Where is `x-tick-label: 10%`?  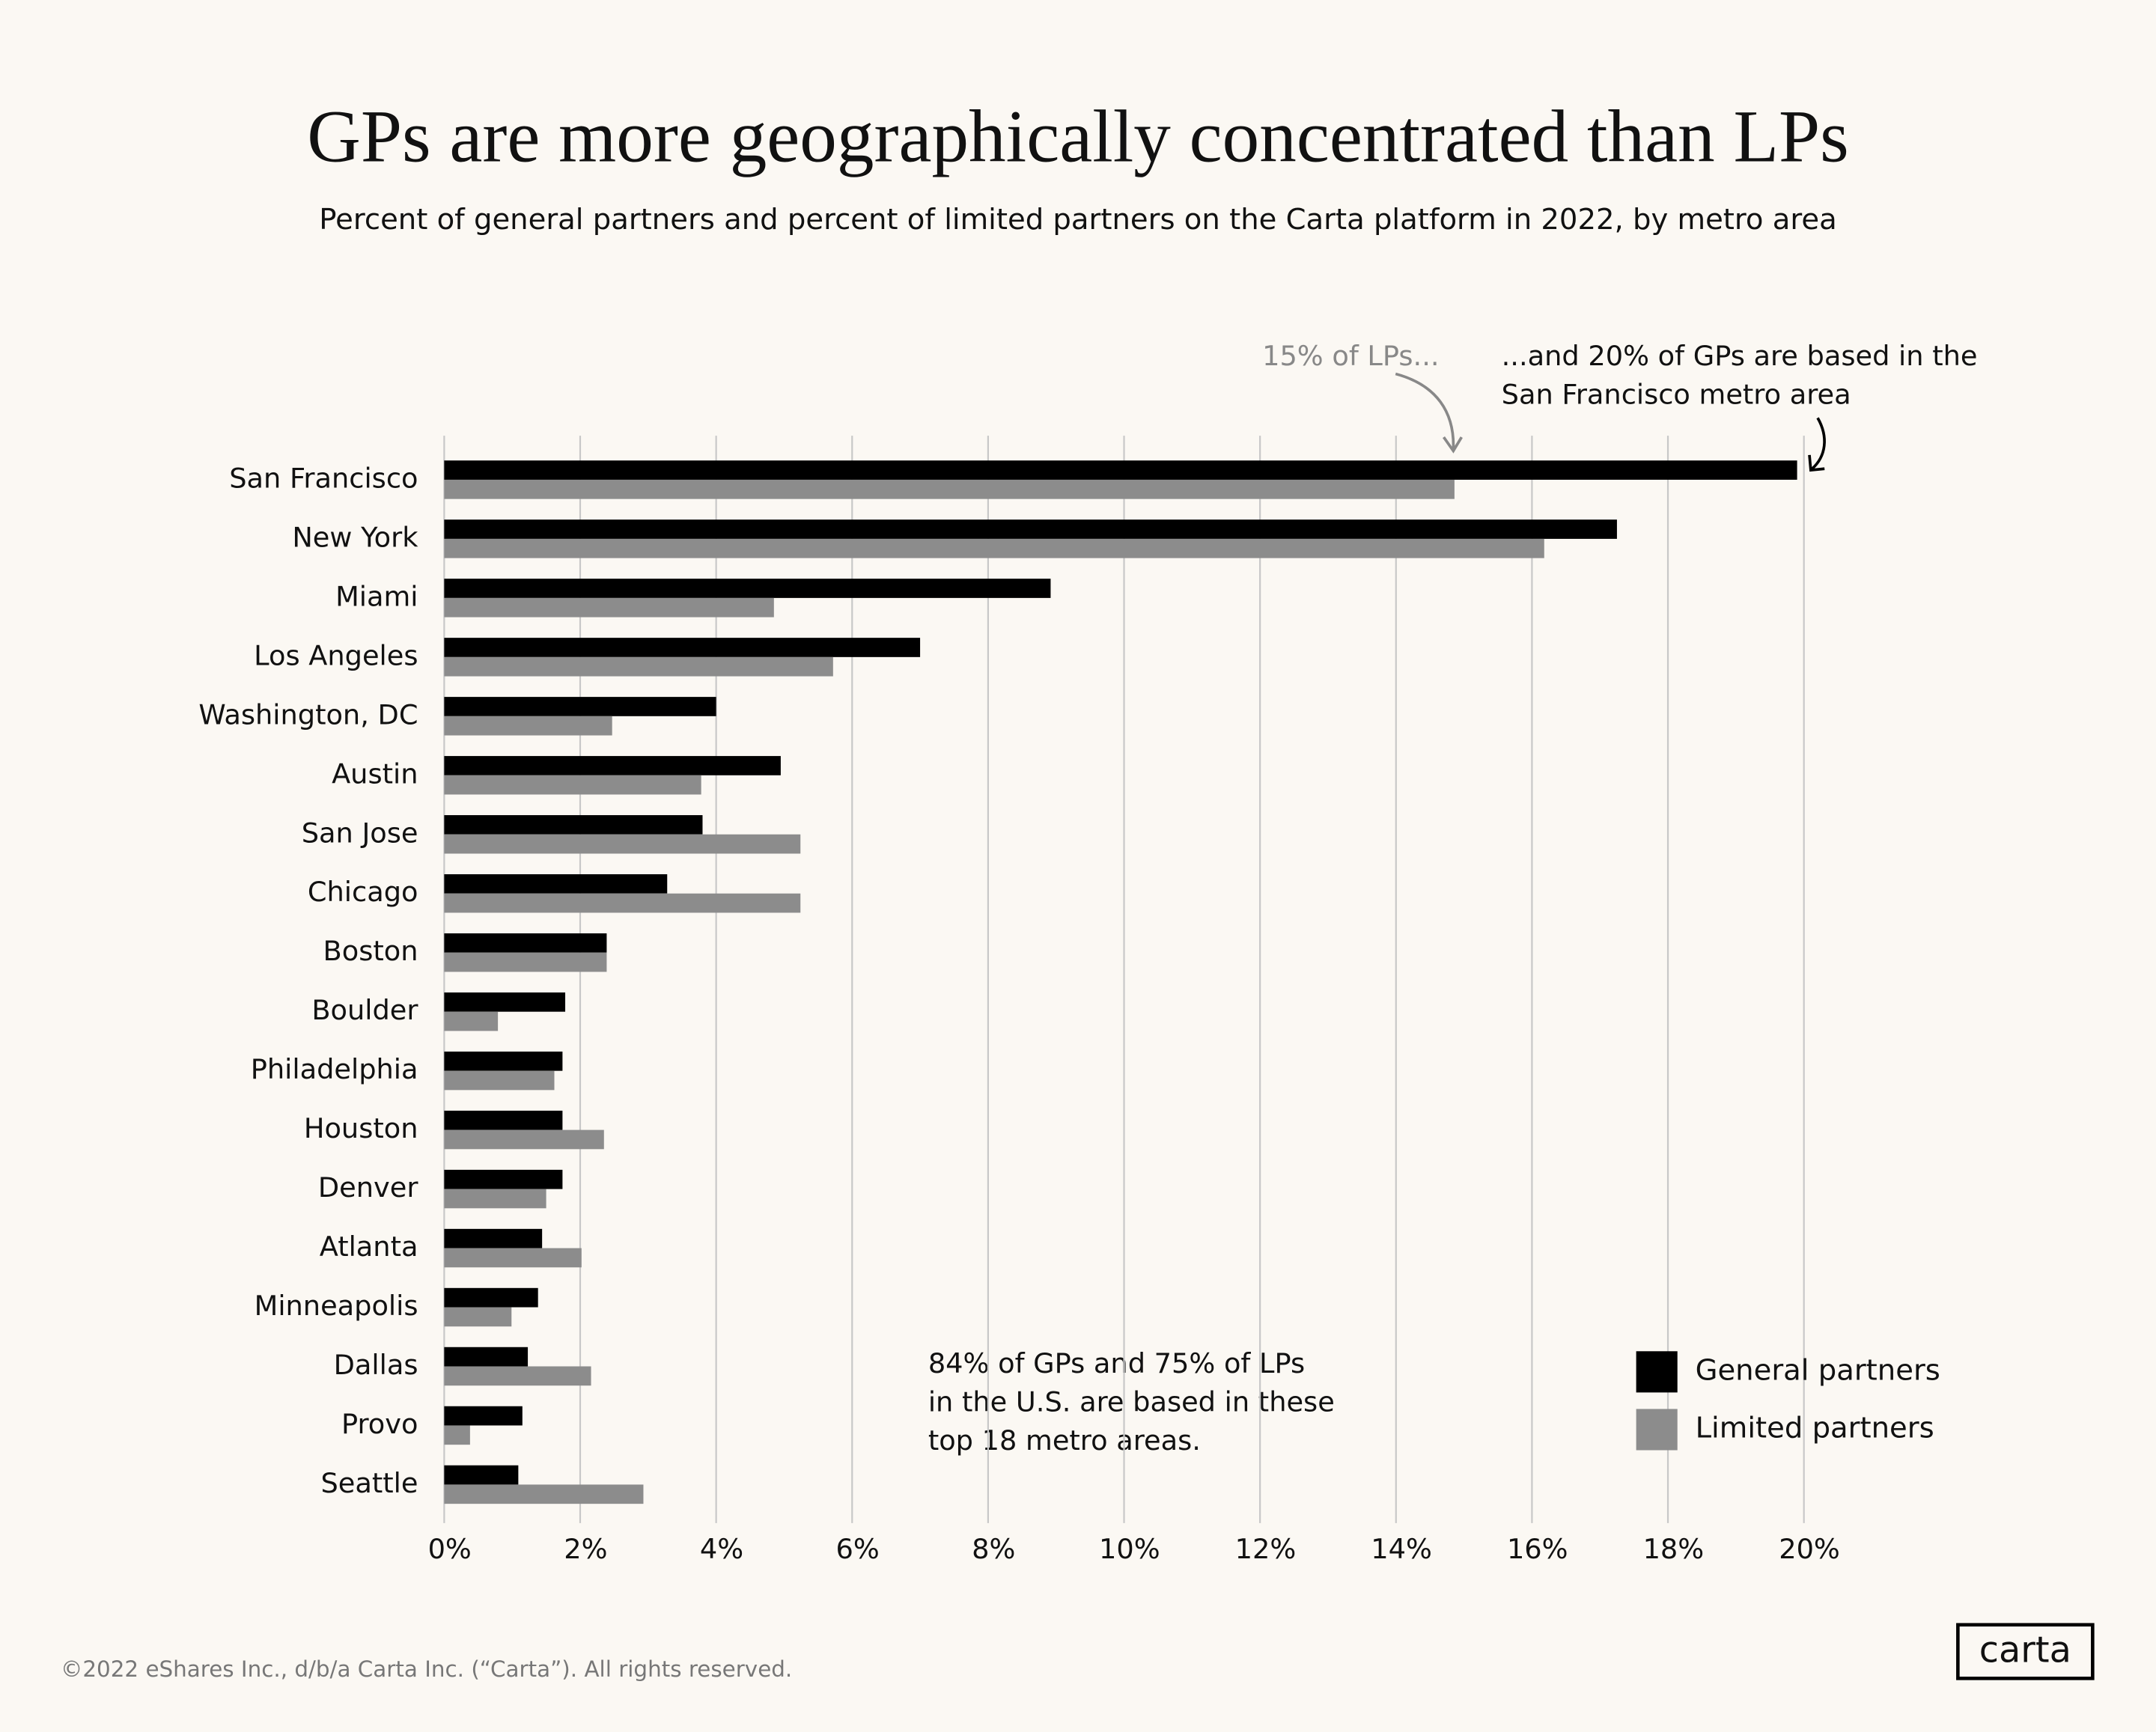 x-tick-label: 10% is located at coordinates (1129, 1549).